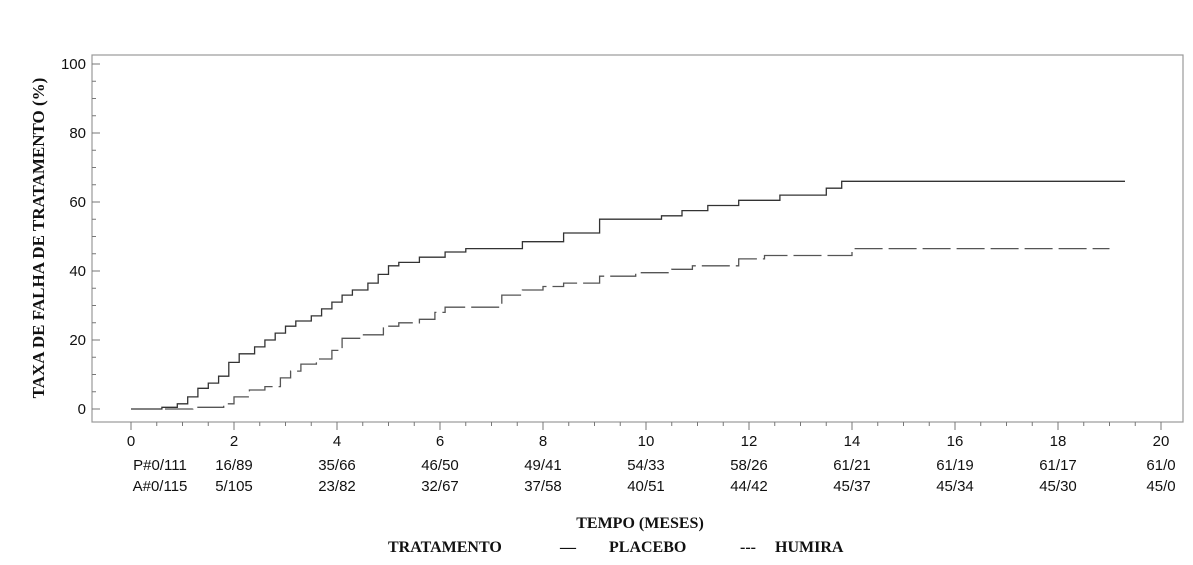  Describe the element at coordinates (234, 486) in the screenshot. I see `risk-cell: 5/105` at that location.